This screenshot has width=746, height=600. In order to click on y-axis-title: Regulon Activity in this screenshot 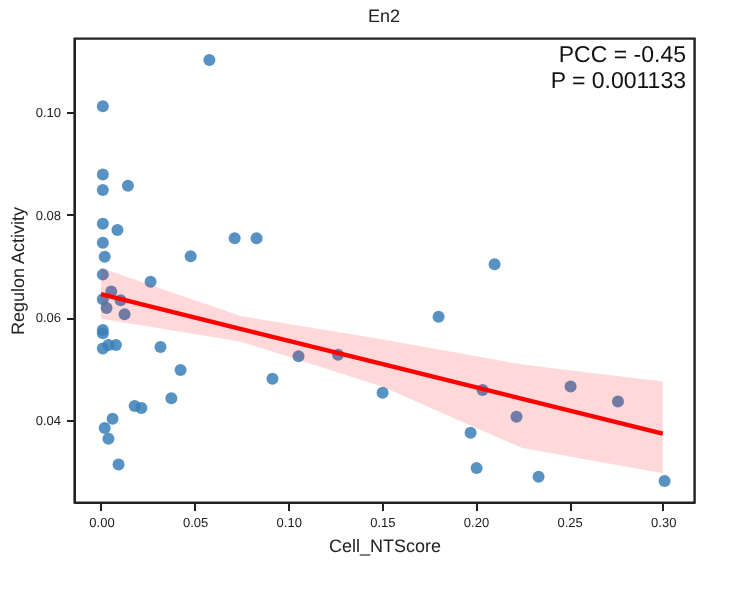, I will do `click(17, 270)`.